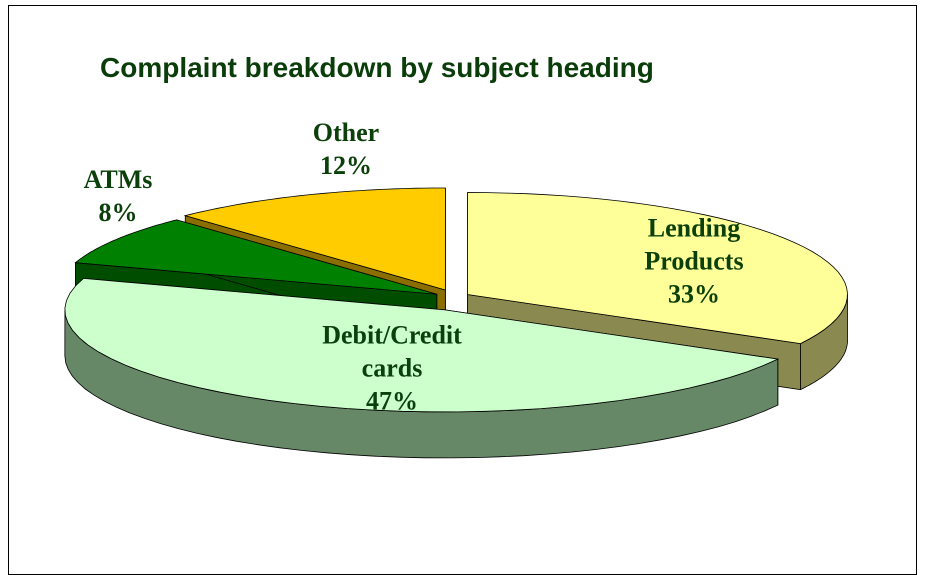 The height and width of the screenshot is (575, 926). I want to click on slice-label: Other 12%, so click(346, 149).